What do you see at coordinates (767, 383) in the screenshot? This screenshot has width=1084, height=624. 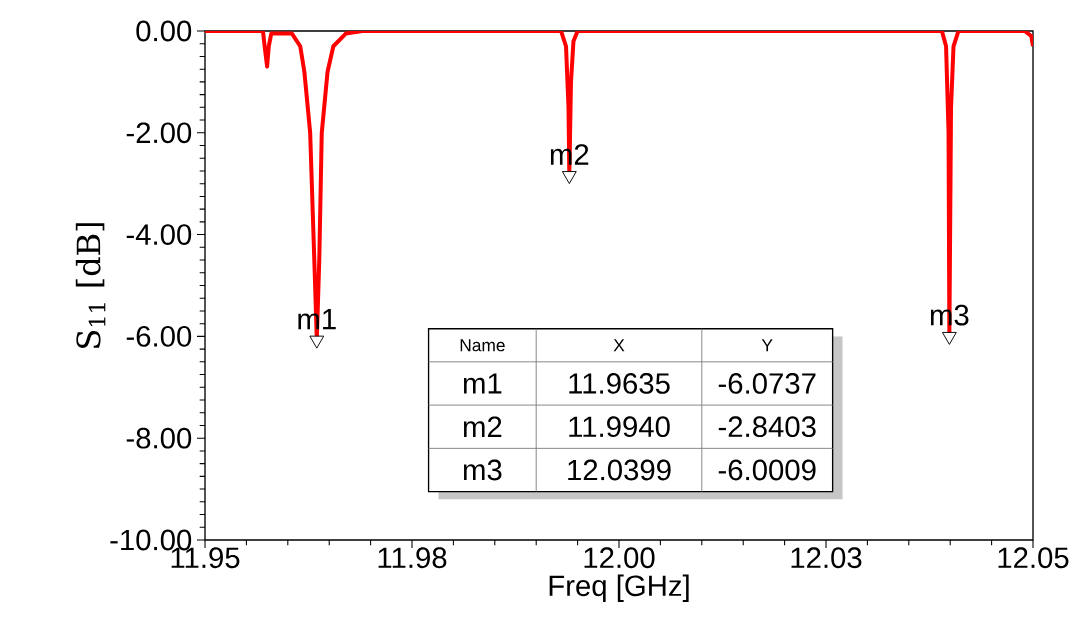 I see `annotation: -6.0737` at bounding box center [767, 383].